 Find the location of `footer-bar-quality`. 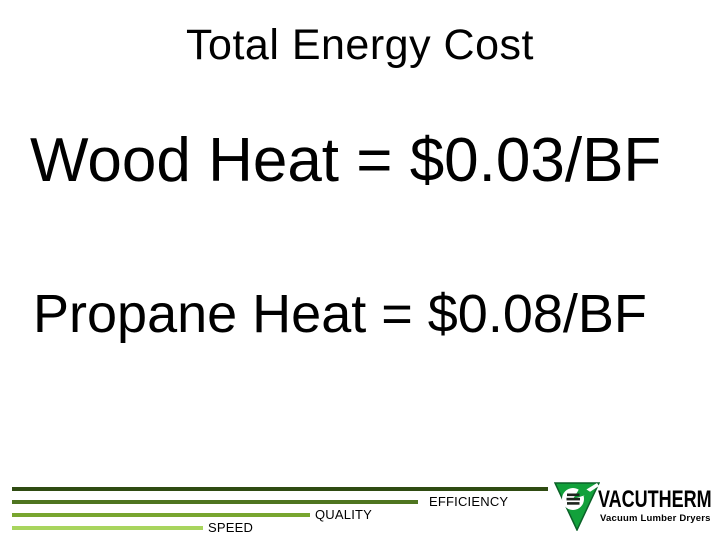

footer-bar-quality is located at coordinates (161, 515).